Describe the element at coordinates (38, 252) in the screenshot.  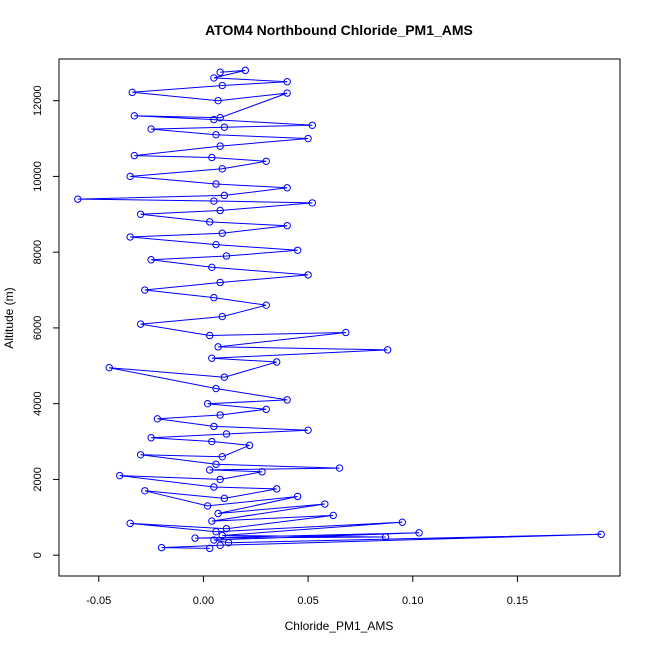
I see `y-tick-label: 8000` at that location.